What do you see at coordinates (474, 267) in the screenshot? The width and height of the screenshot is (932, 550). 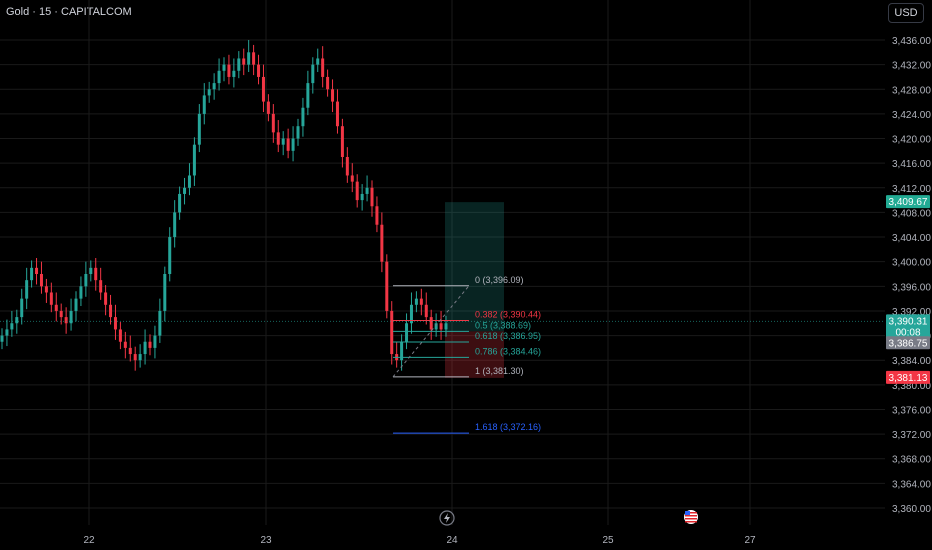 I see `target-zone` at bounding box center [474, 267].